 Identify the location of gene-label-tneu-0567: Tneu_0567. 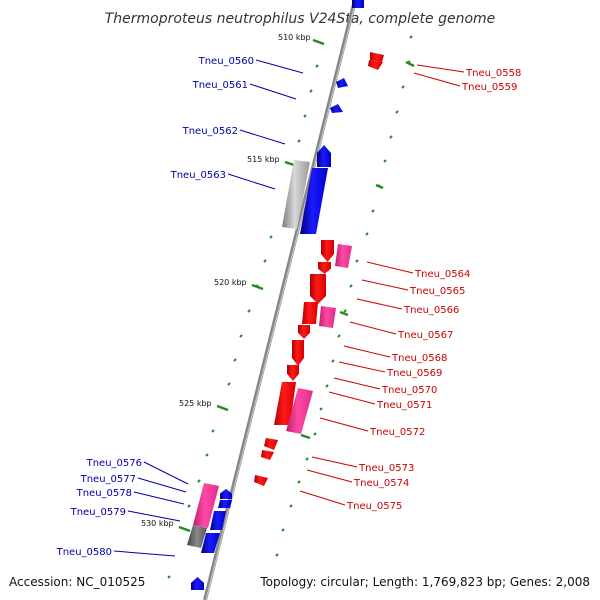
(425, 335).